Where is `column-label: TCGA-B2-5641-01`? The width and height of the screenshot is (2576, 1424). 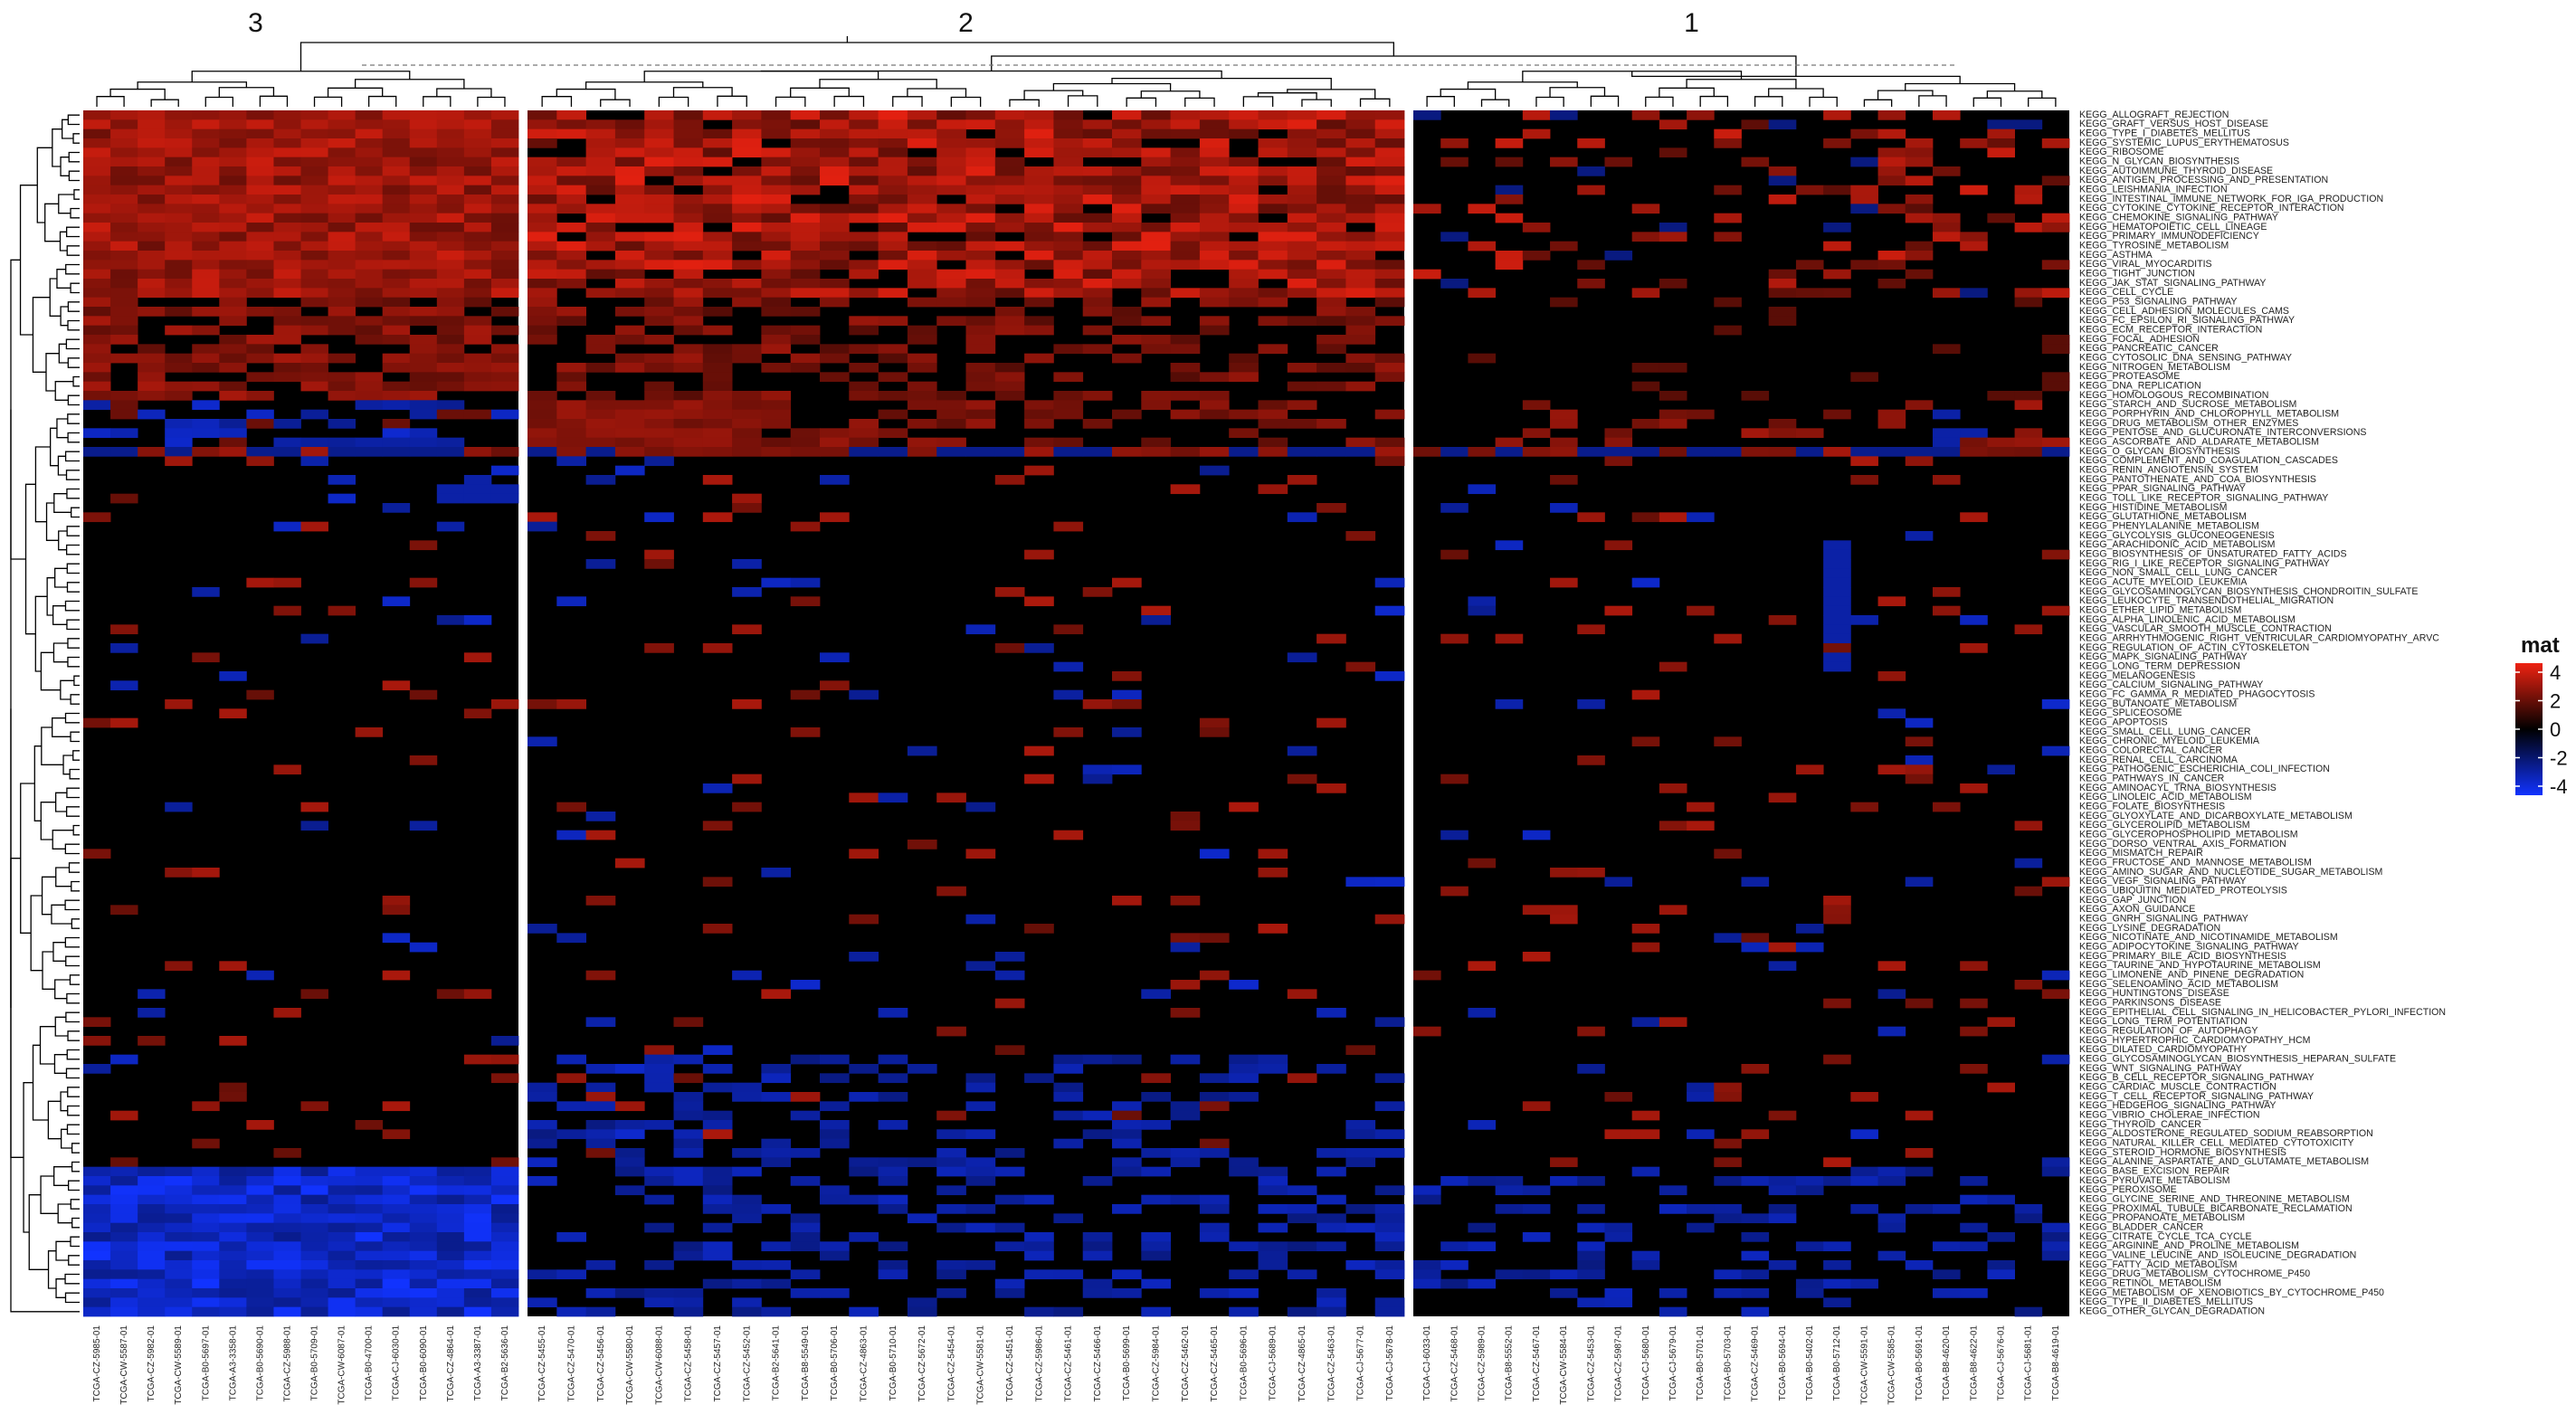 column-label: TCGA-B2-5641-01 is located at coordinates (777, 1363).